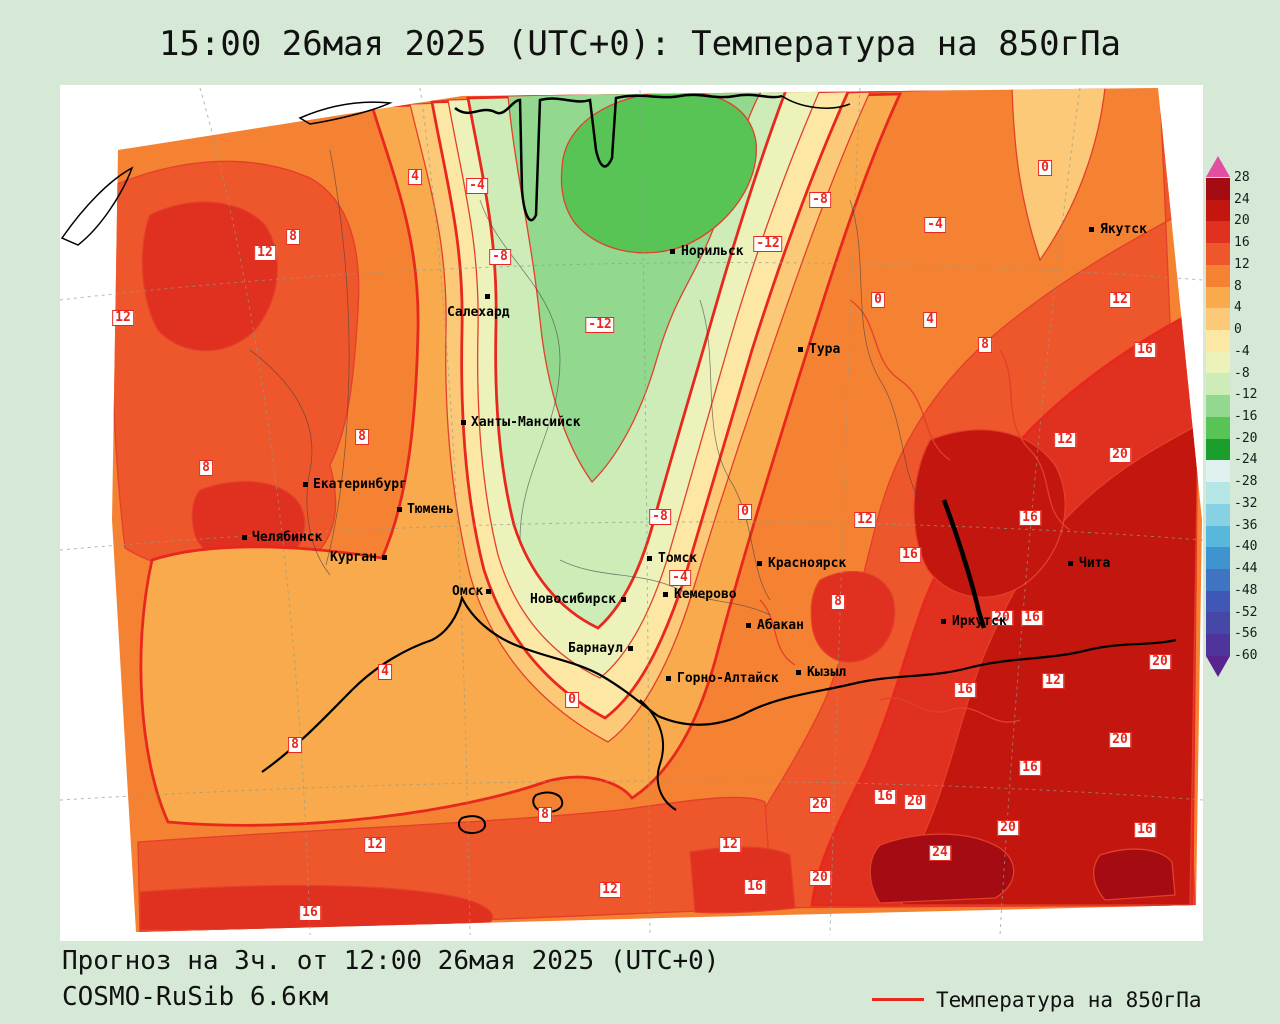 The width and height of the screenshot is (1280, 1024). What do you see at coordinates (1242, 243) in the screenshot?
I see `colorbar-tick-label: 16` at bounding box center [1242, 243].